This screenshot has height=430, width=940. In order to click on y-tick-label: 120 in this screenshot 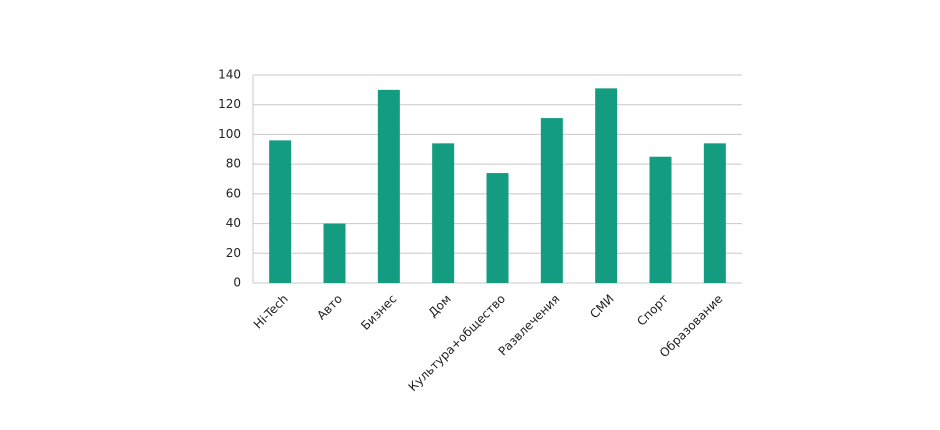, I will do `click(229, 104)`.